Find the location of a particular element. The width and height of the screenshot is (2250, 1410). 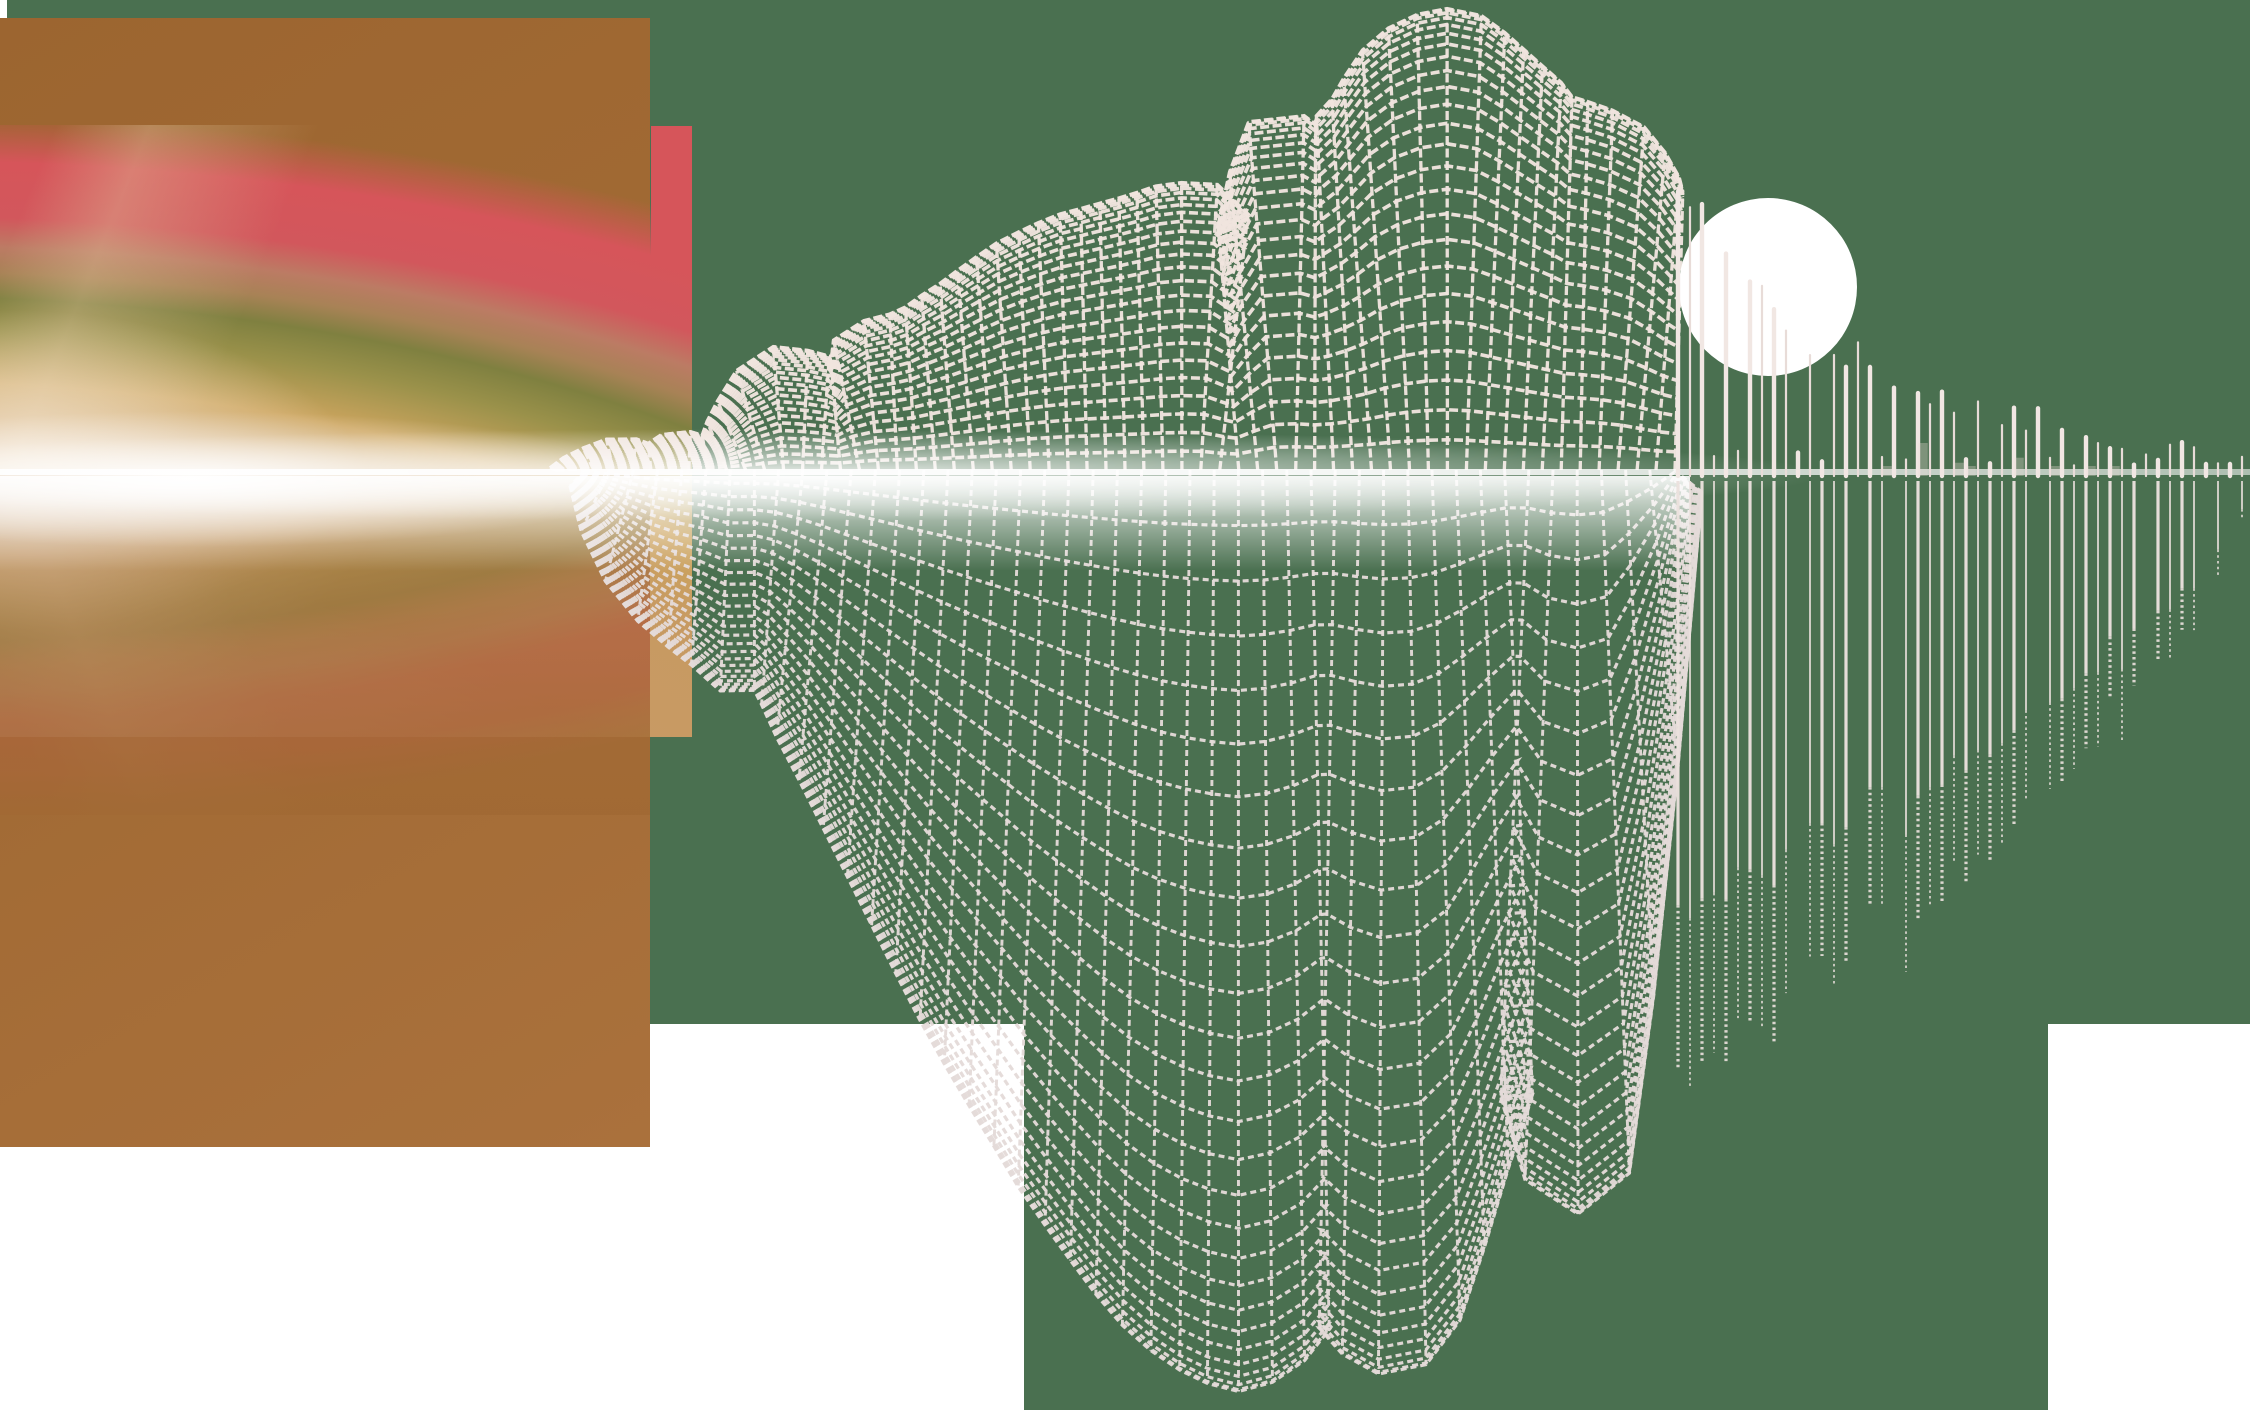

horizon-glow-left is located at coordinates (475, 483).